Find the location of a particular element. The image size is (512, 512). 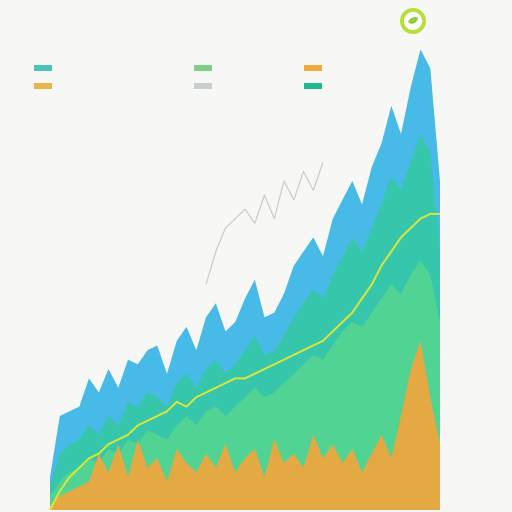

line-series-sketch_line is located at coordinates (264, 223).